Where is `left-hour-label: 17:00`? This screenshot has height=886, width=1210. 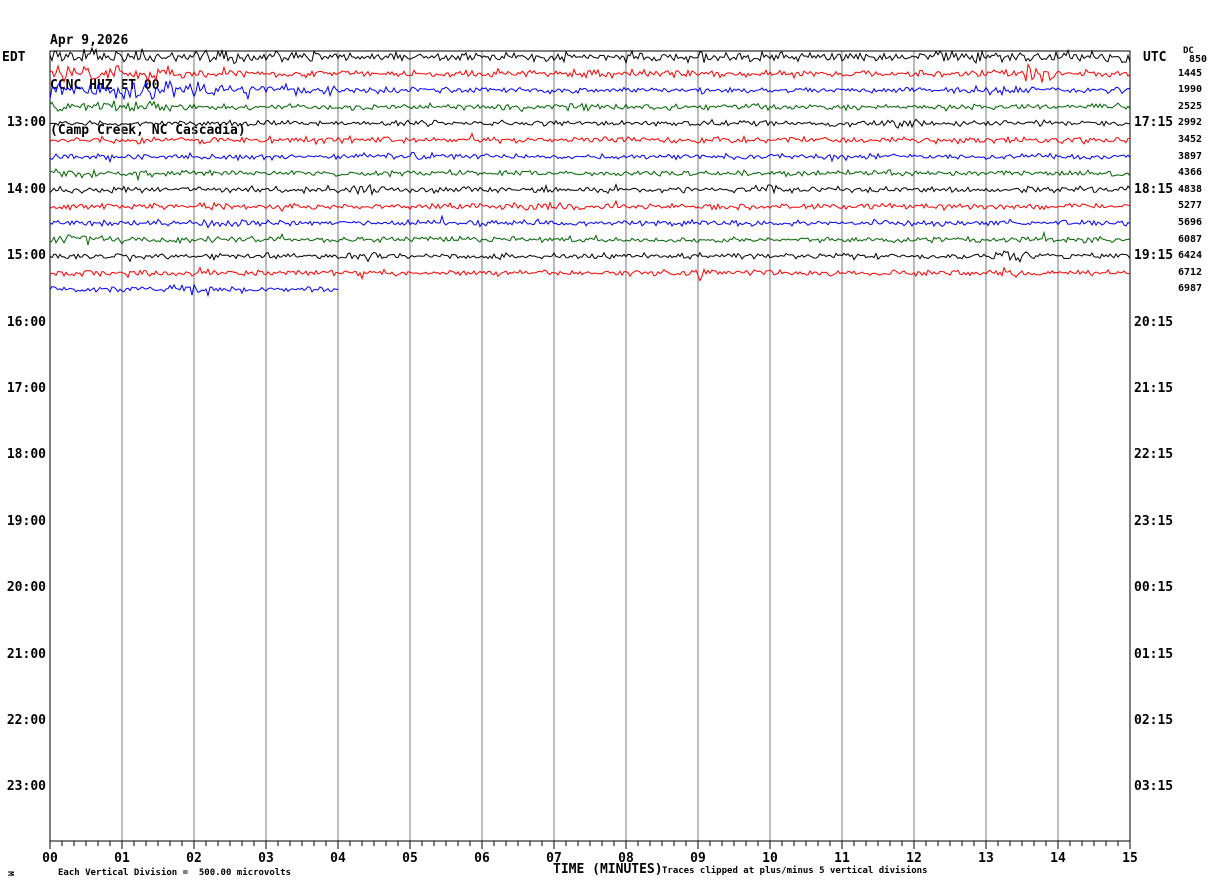
left-hour-label: 17:00 is located at coordinates (26, 388).